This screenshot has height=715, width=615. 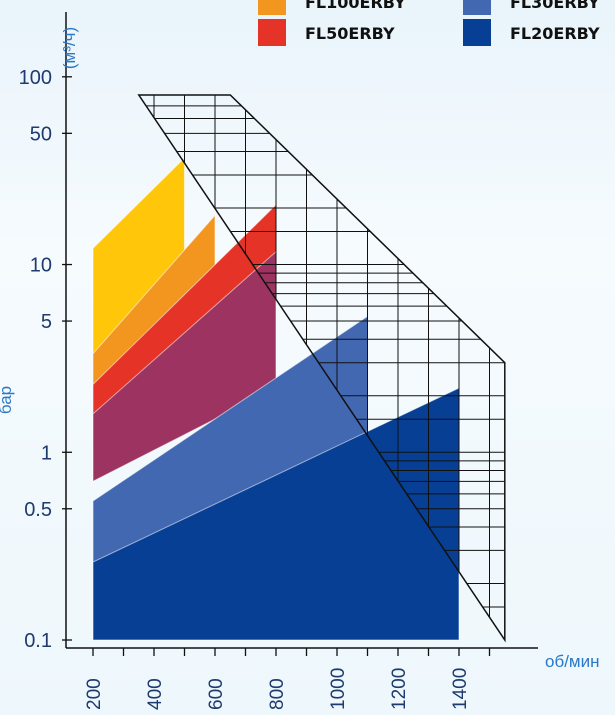 What do you see at coordinates (277, 694) in the screenshot?
I see `x-tick-label: 800` at bounding box center [277, 694].